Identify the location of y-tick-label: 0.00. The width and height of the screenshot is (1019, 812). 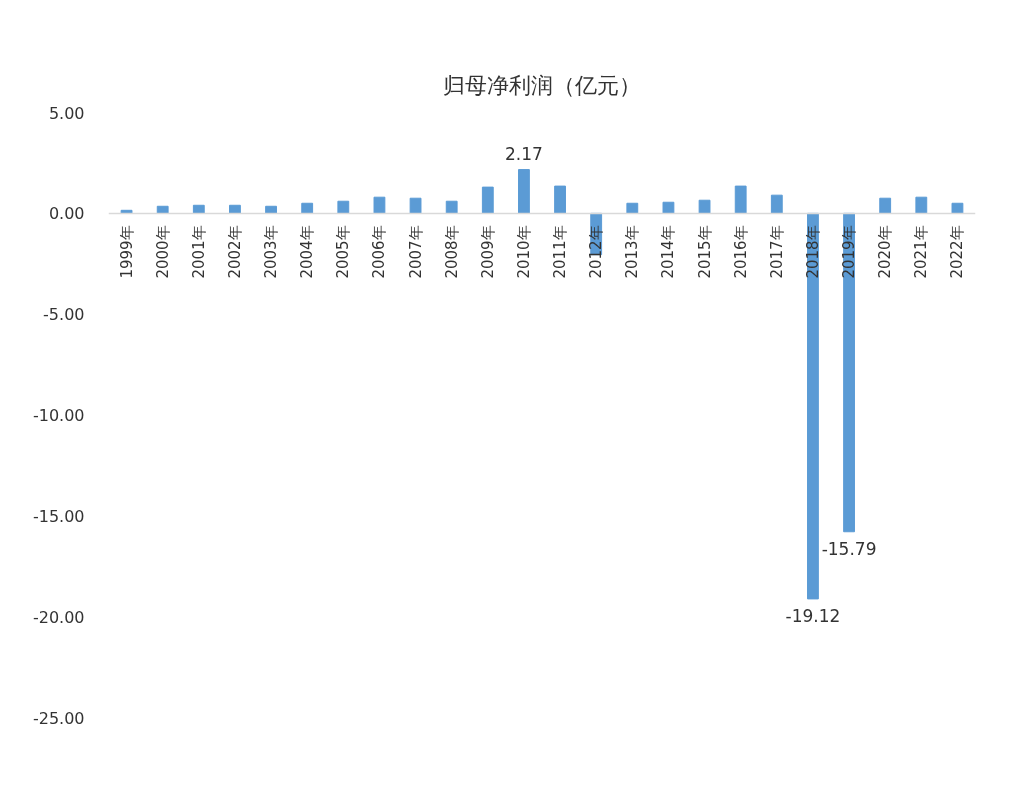
(66, 214).